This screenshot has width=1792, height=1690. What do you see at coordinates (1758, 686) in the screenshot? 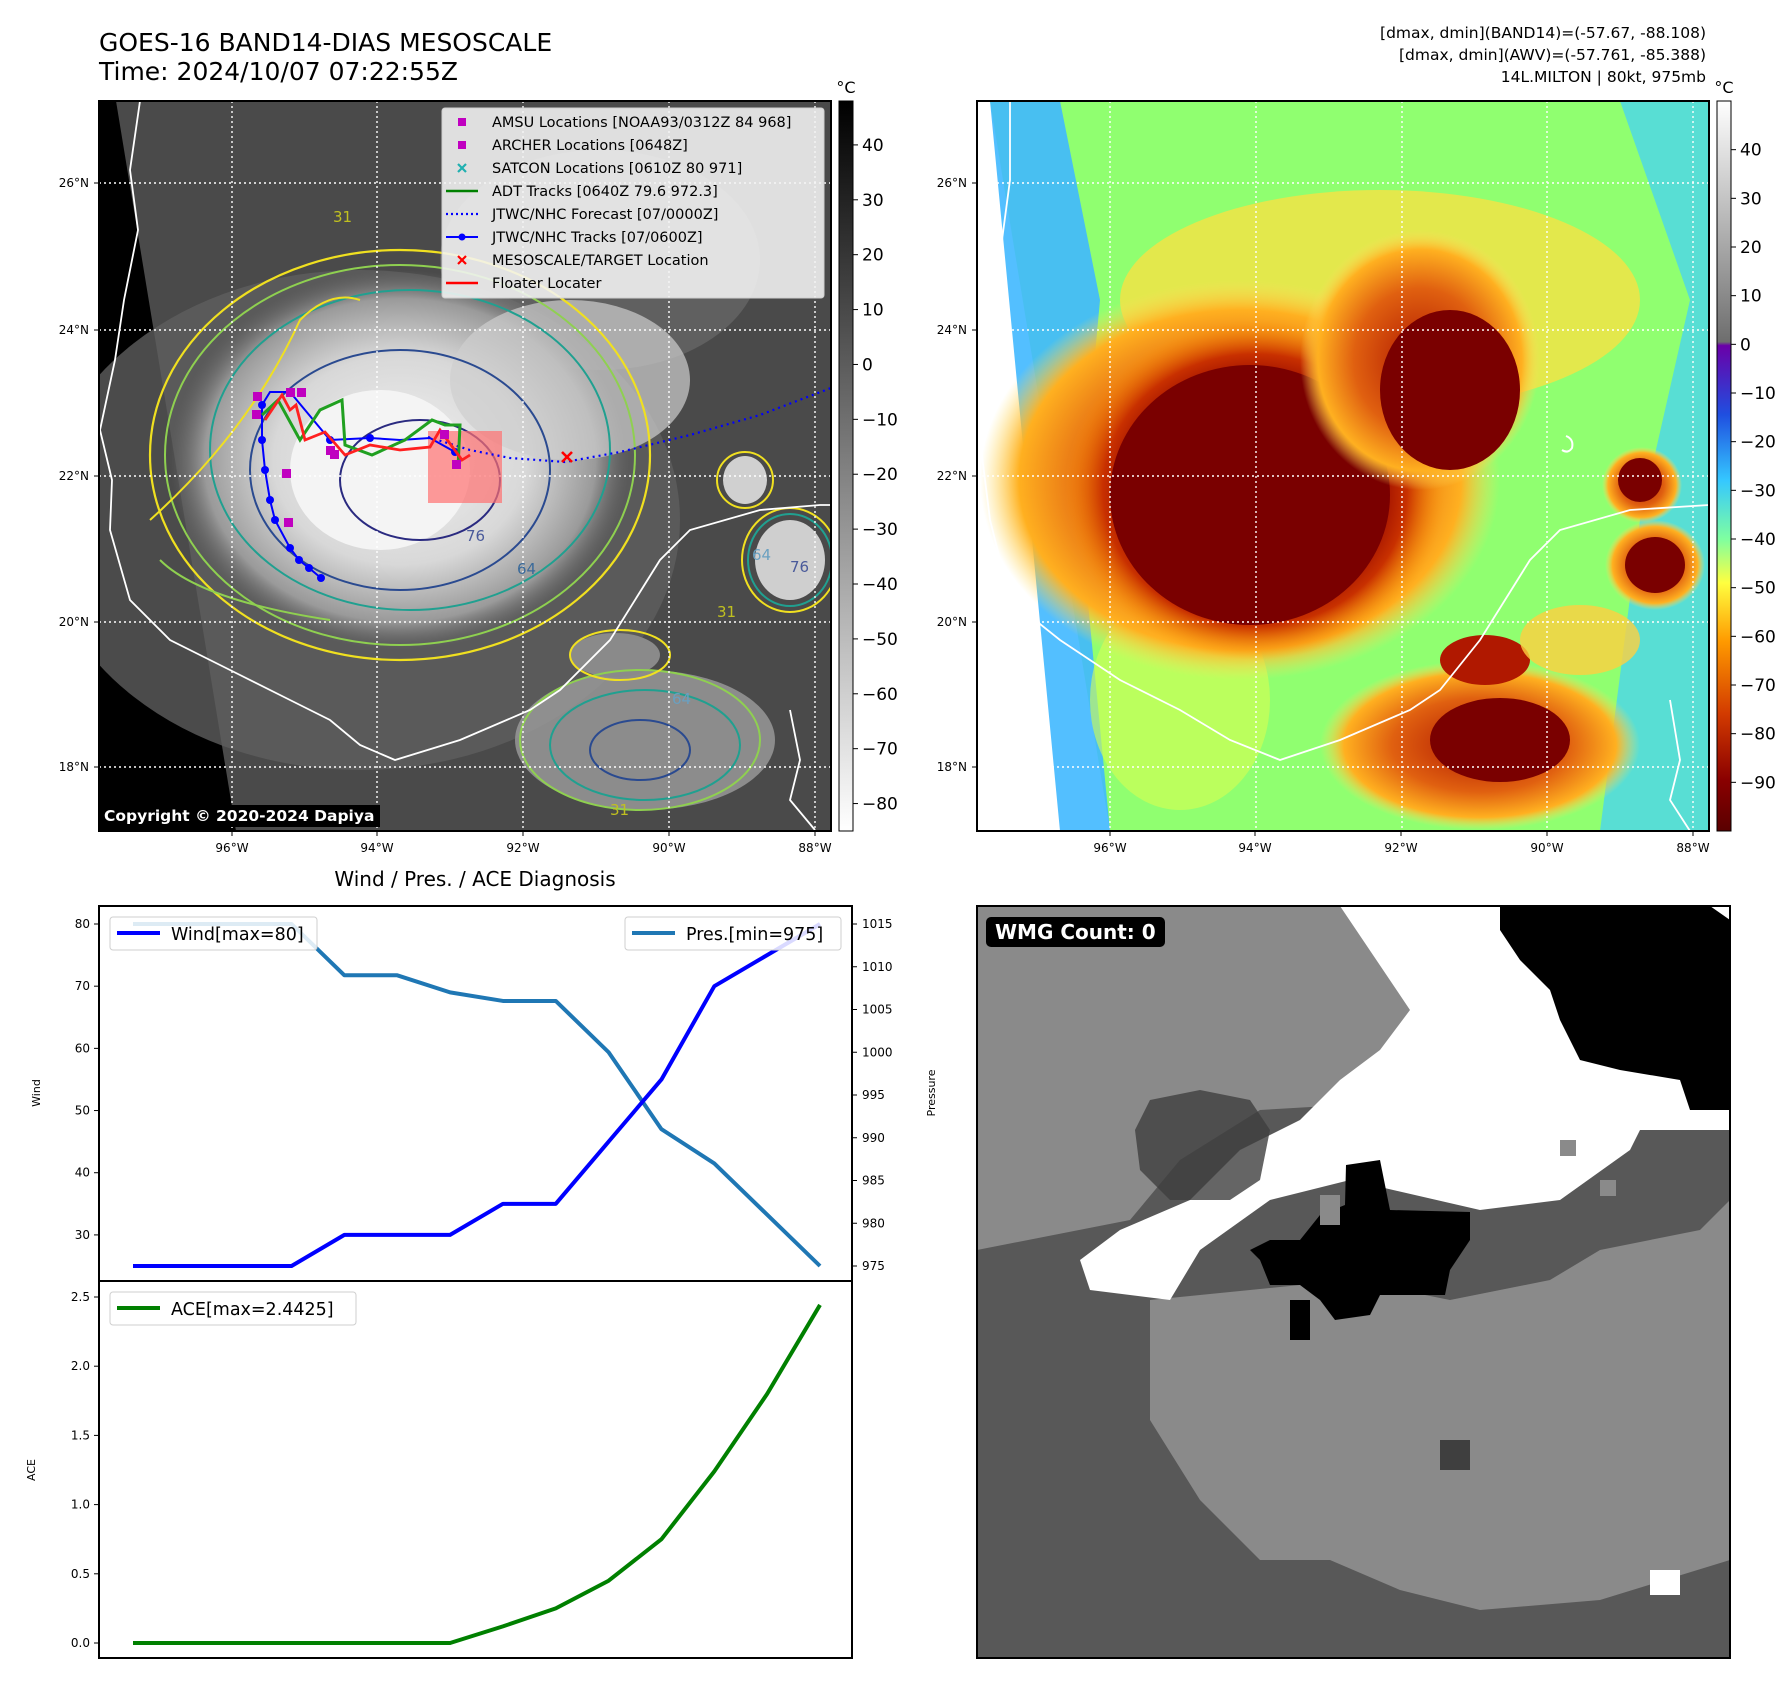
I see `color-colorbar-tick-label: −70` at bounding box center [1758, 686].